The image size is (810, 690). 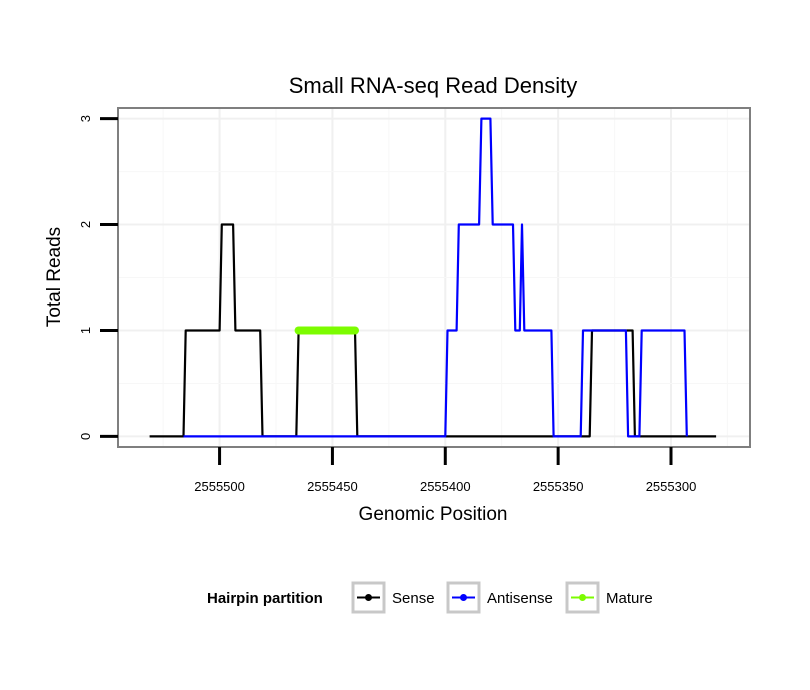 What do you see at coordinates (558, 486) in the screenshot?
I see `x-tick-label: 2555350` at bounding box center [558, 486].